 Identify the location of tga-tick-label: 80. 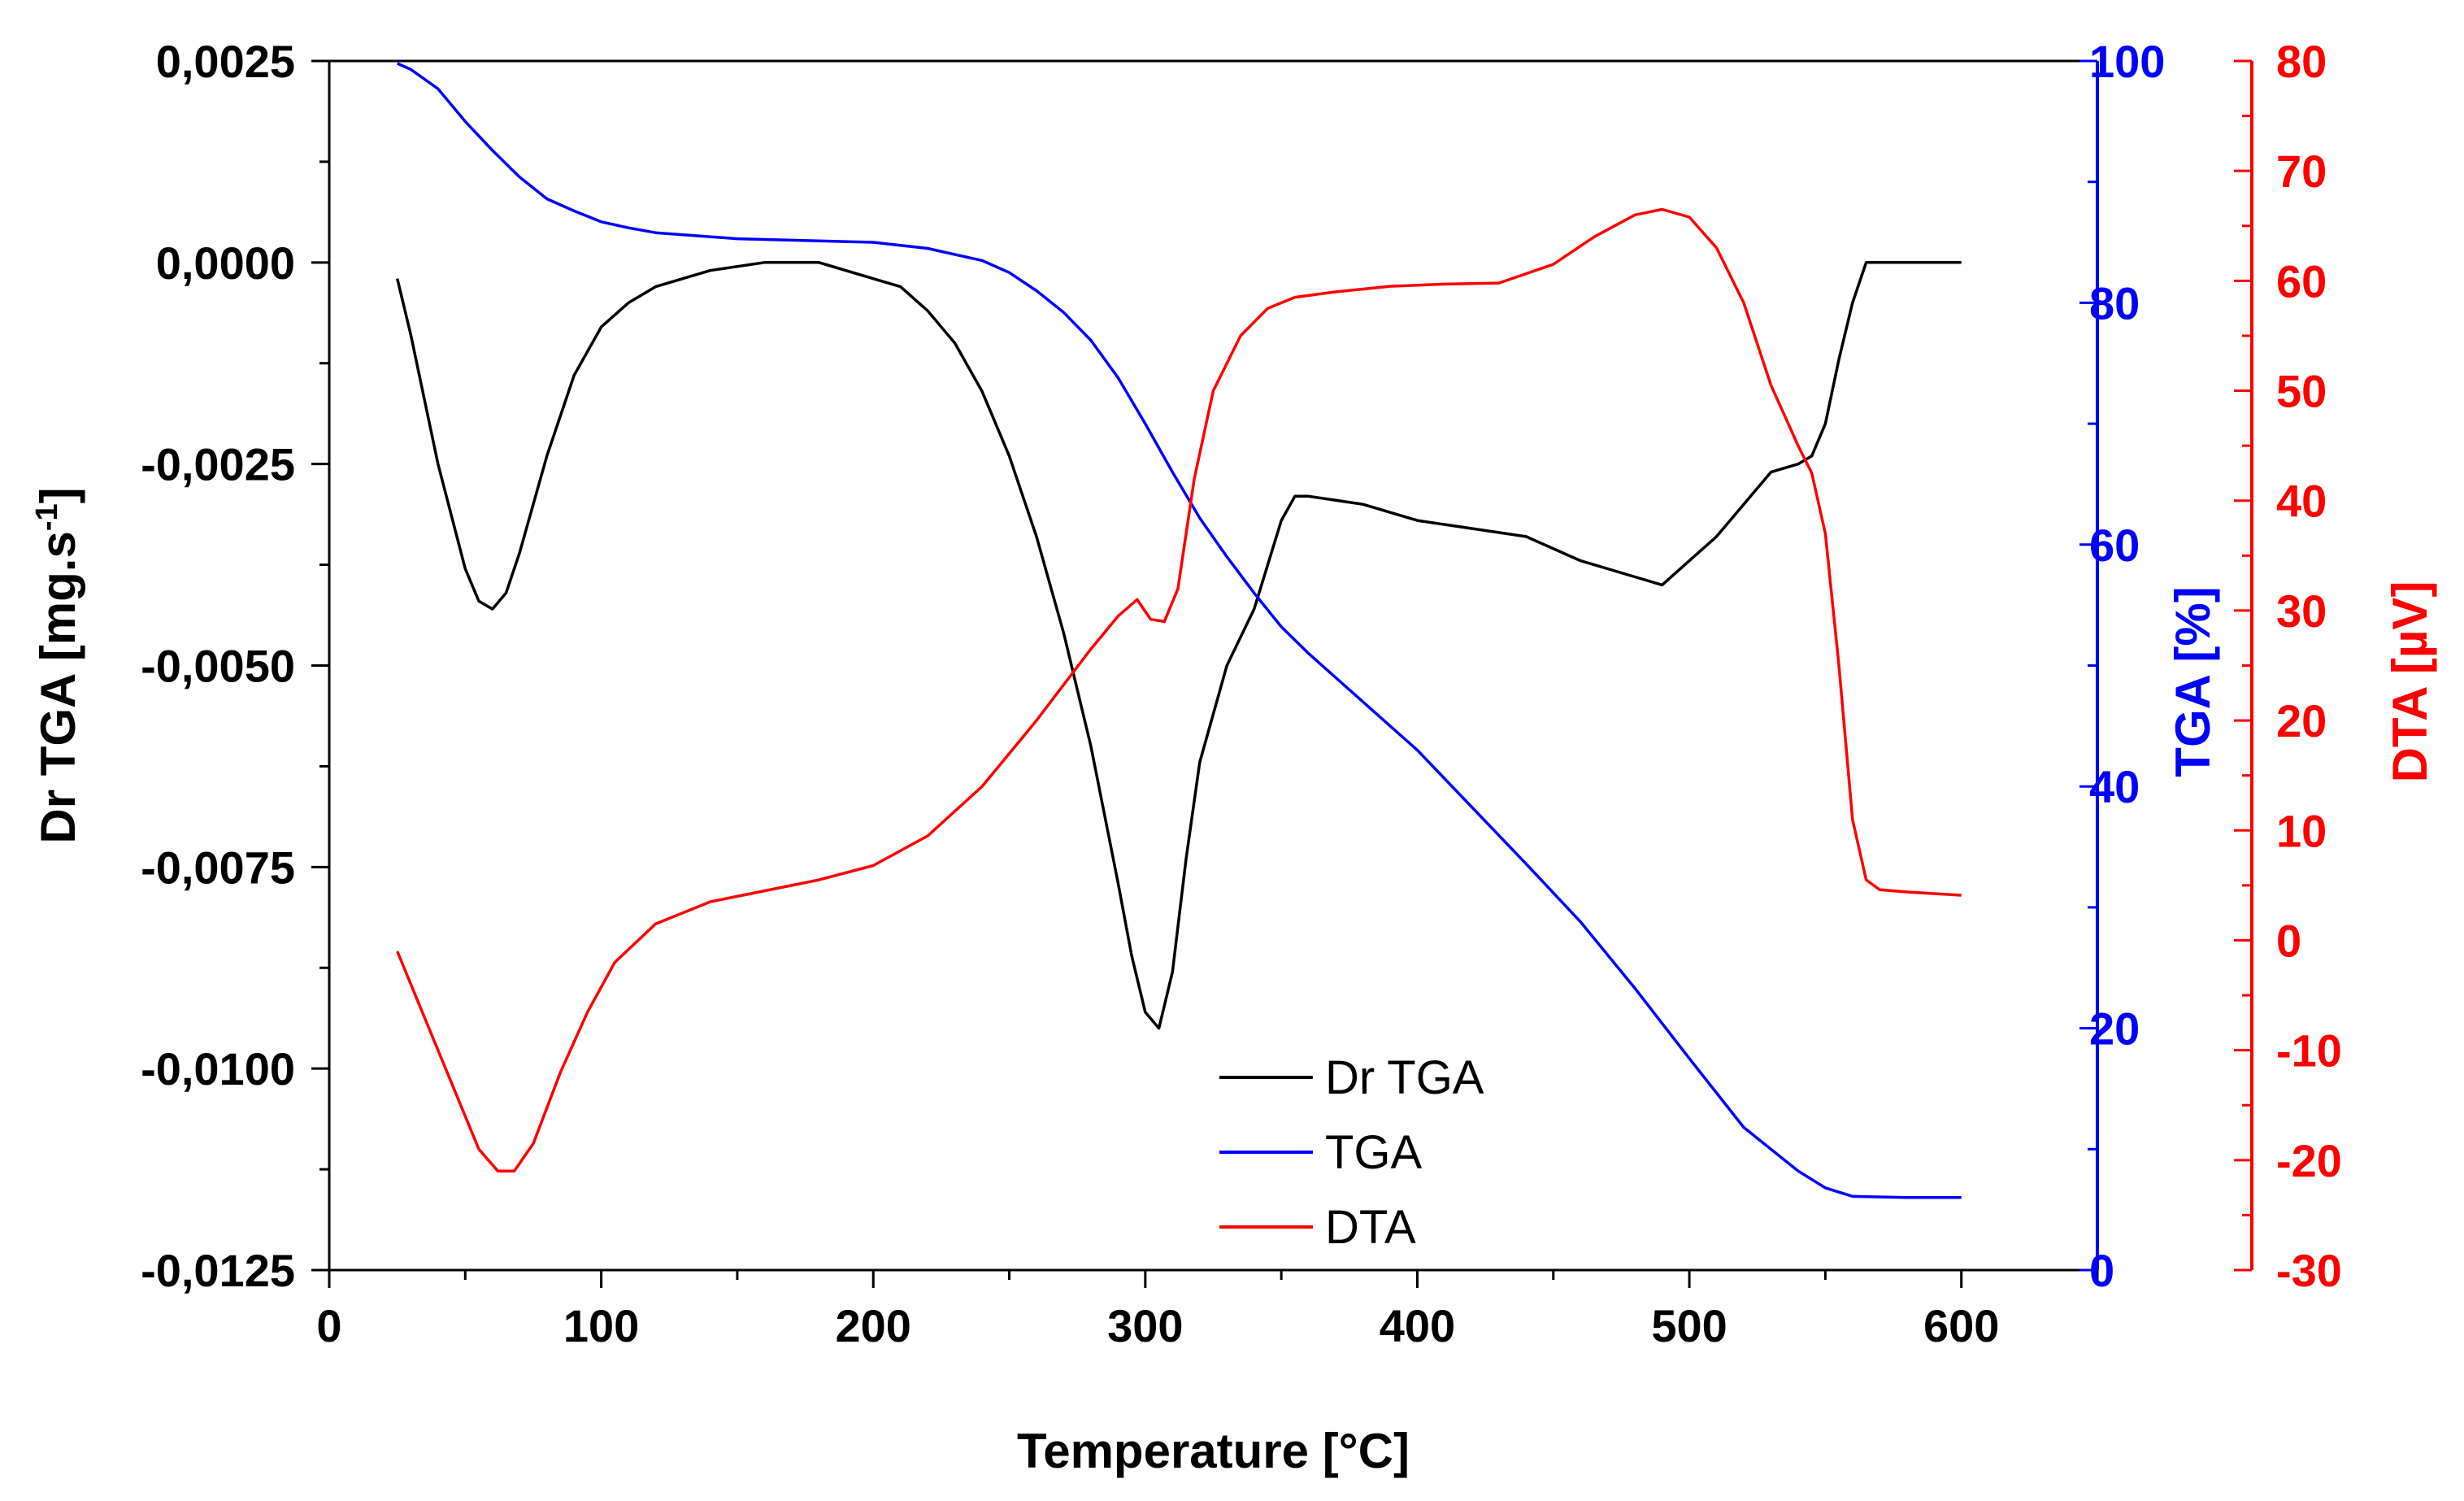
(2115, 302).